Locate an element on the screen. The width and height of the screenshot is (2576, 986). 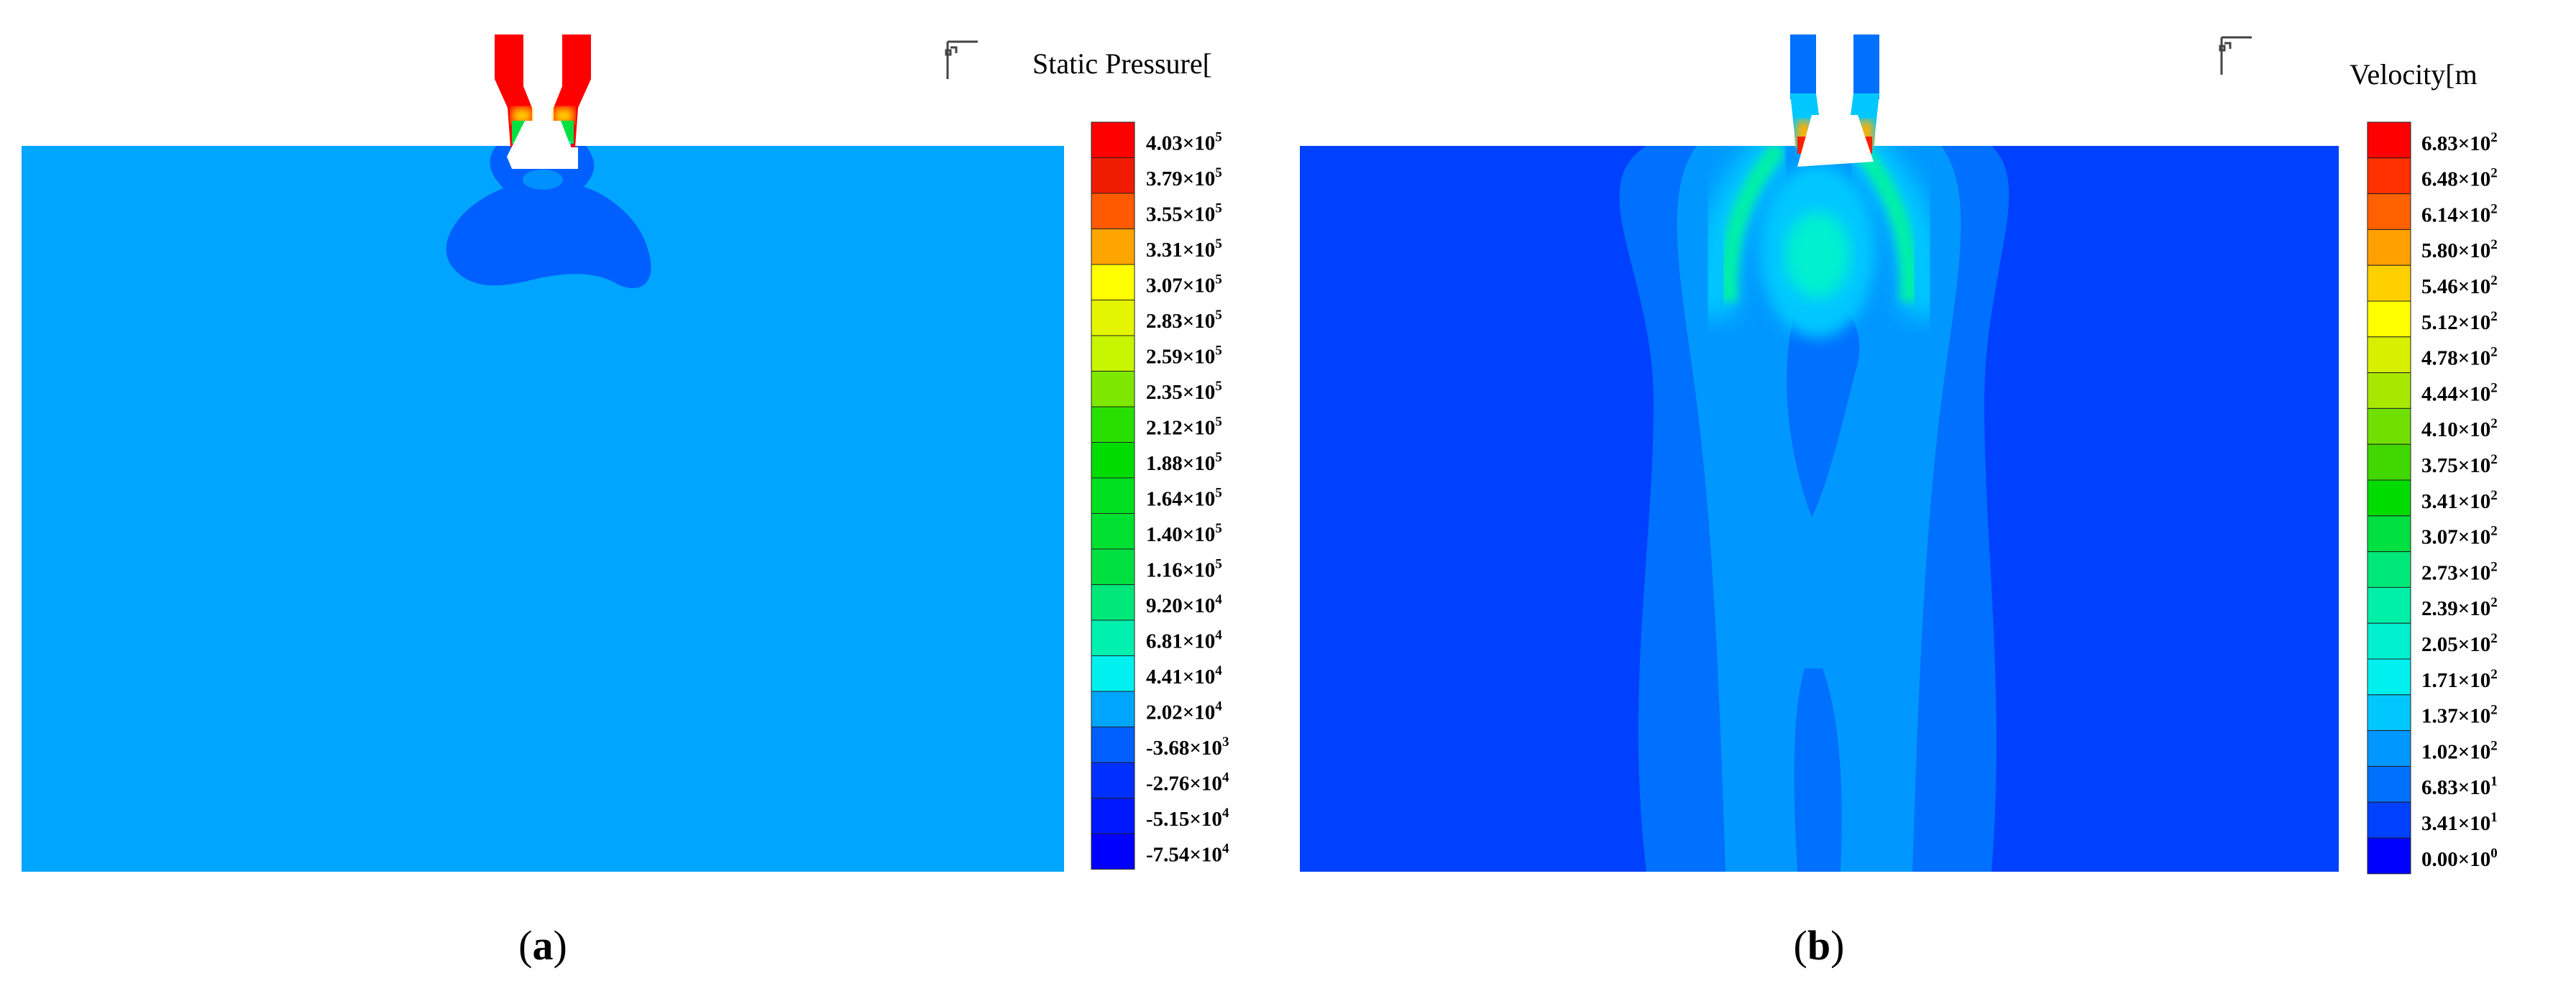
legend-label: 0.00×100 is located at coordinates (2459, 859).